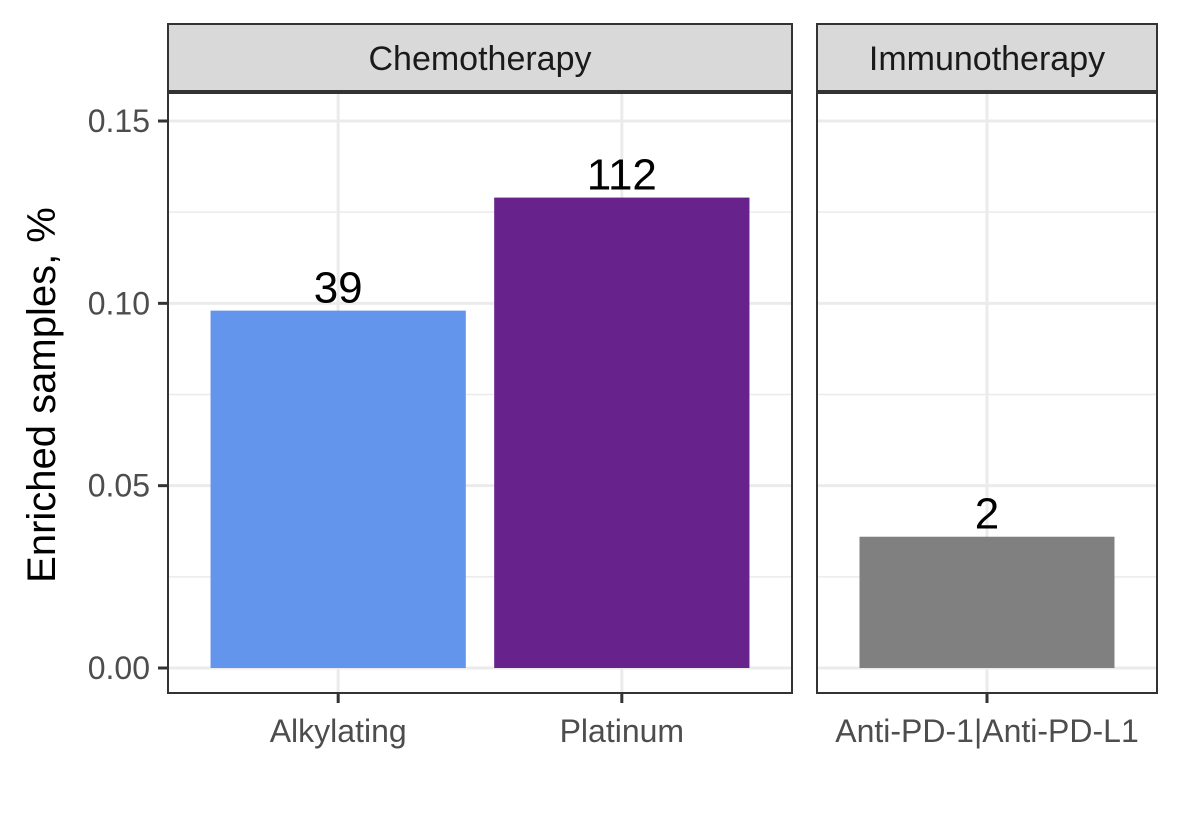 This screenshot has width=1181, height=826. What do you see at coordinates (119, 121) in the screenshot?
I see `y-tick-label: 0.15` at bounding box center [119, 121].